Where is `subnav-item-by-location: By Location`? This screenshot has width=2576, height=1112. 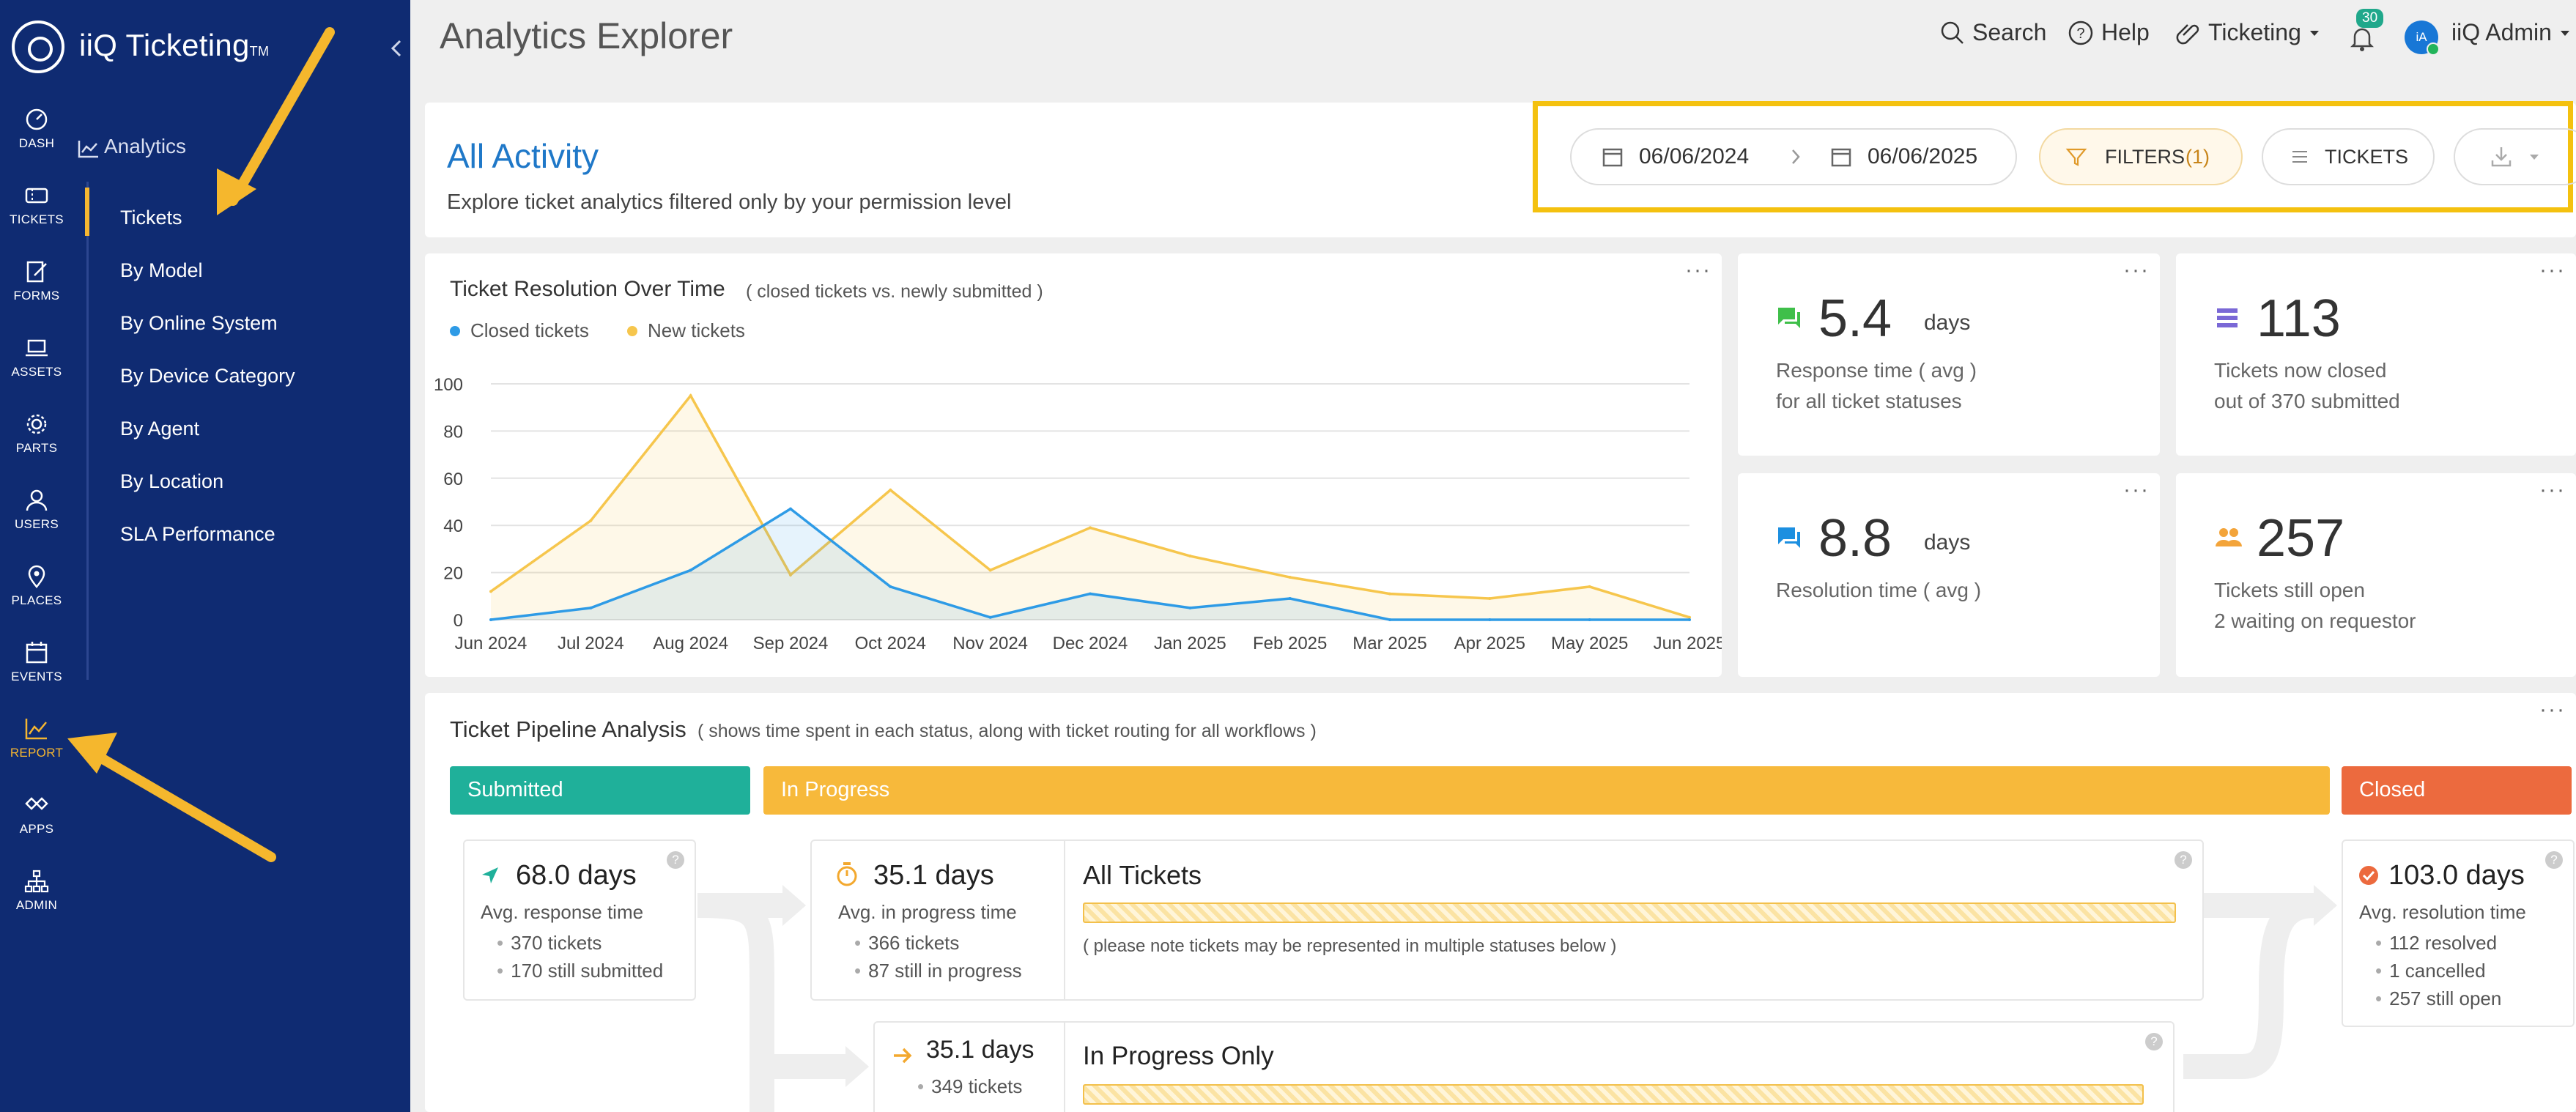
subnav-item-by-location: By Location is located at coordinates (172, 481).